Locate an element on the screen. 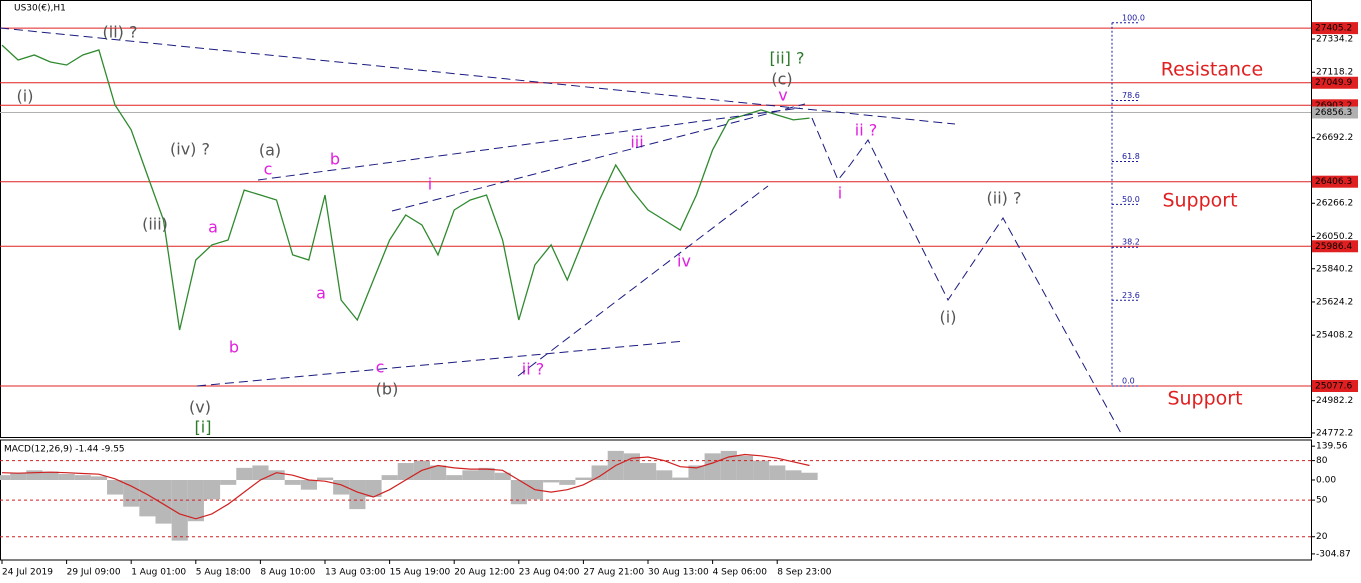 The height and width of the screenshot is (583, 1361). x-tick-label: 15 Aug 19:00 is located at coordinates (420, 573).